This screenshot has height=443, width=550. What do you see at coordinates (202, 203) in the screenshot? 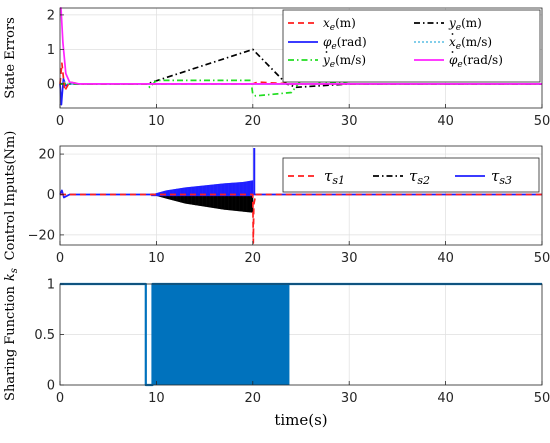
I see `series-tau_s2` at bounding box center [202, 203].